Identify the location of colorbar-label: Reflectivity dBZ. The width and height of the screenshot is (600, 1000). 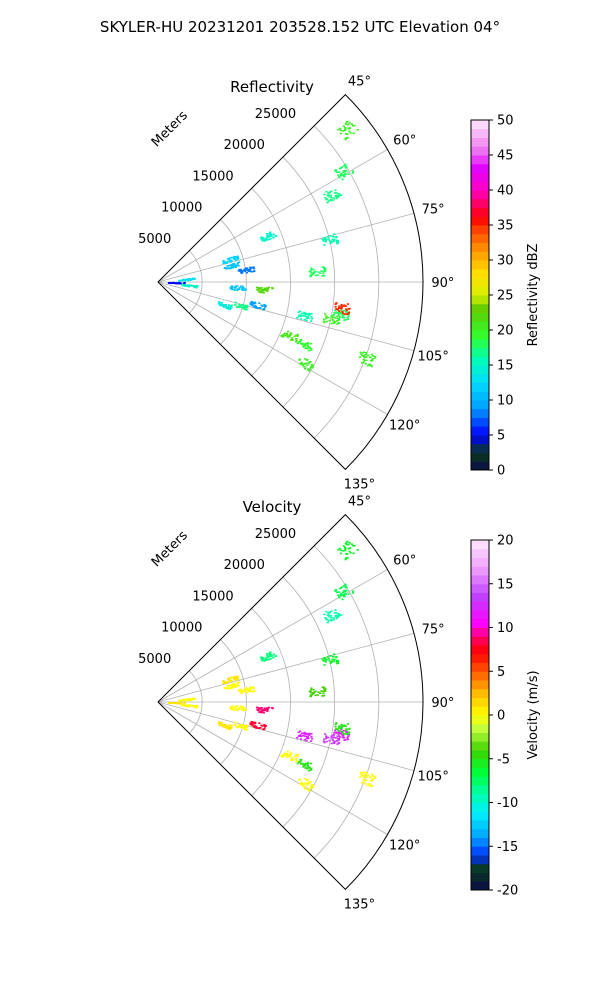
(533, 295).